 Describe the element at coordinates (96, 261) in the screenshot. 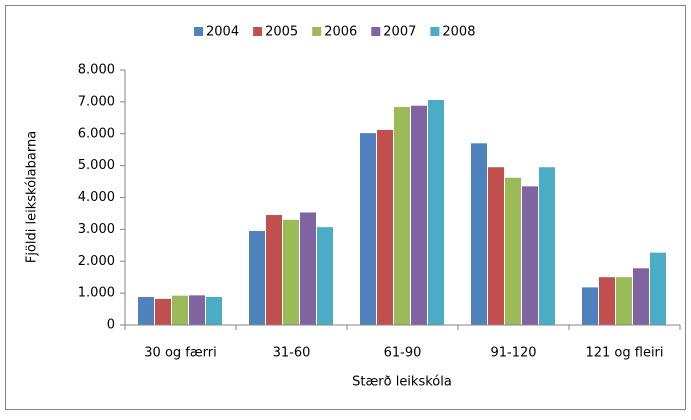

I see `y-tick-label: 2.000` at that location.